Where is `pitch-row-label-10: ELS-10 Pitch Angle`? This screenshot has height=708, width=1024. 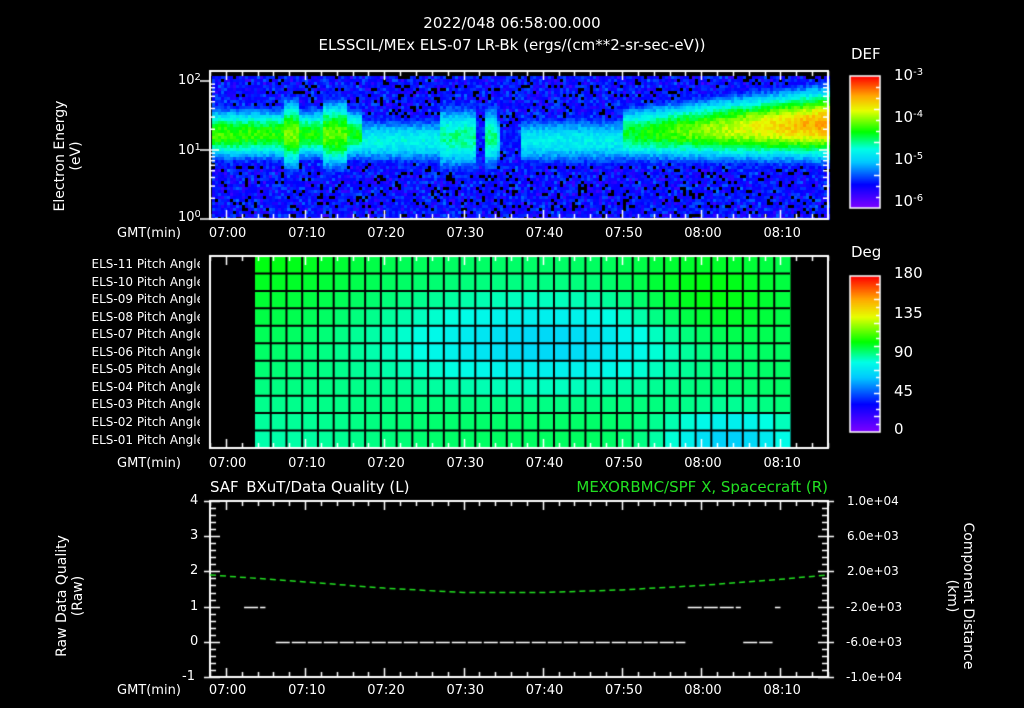 pitch-row-label-10: ELS-10 Pitch Angle is located at coordinates (147, 281).